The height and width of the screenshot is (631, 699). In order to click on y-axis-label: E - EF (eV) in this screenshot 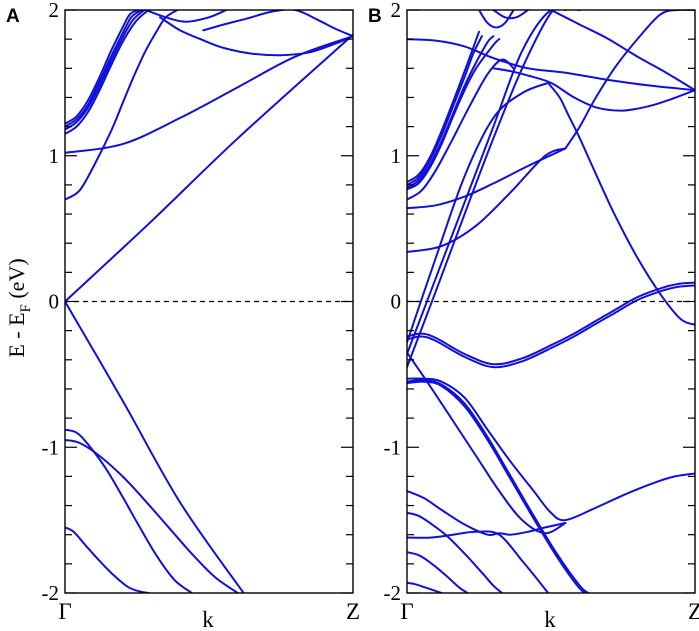, I will do `click(19, 307)`.